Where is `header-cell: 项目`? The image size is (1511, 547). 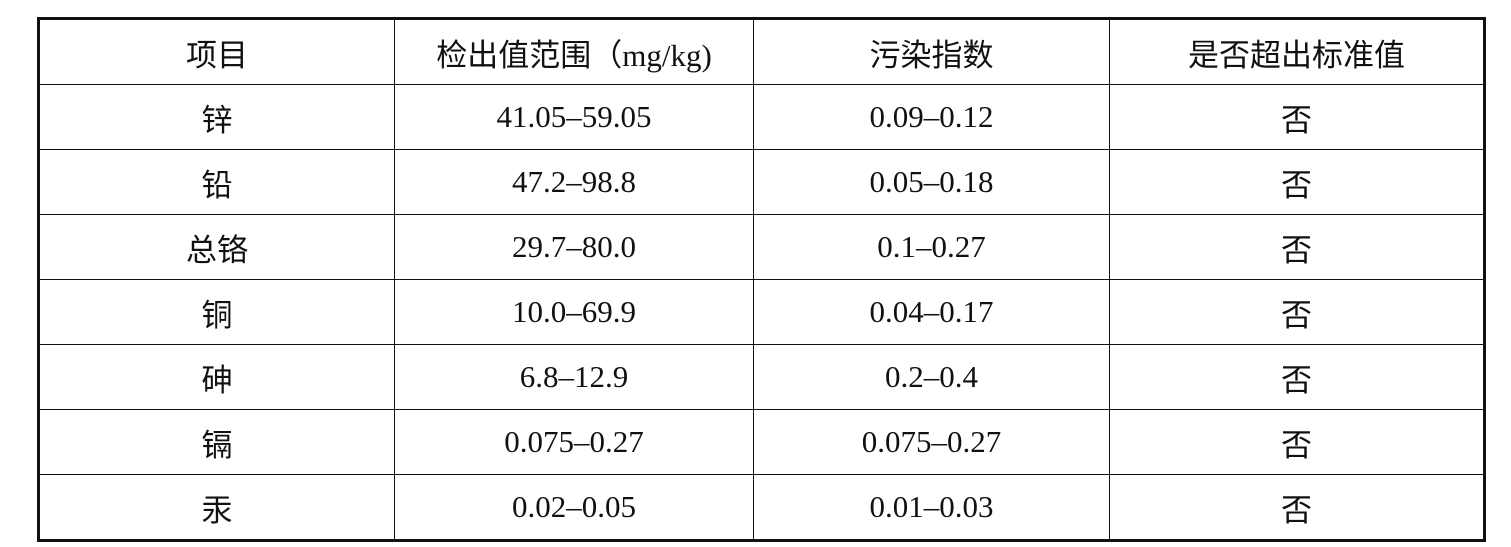
header-cell: 项目 is located at coordinates (216, 51).